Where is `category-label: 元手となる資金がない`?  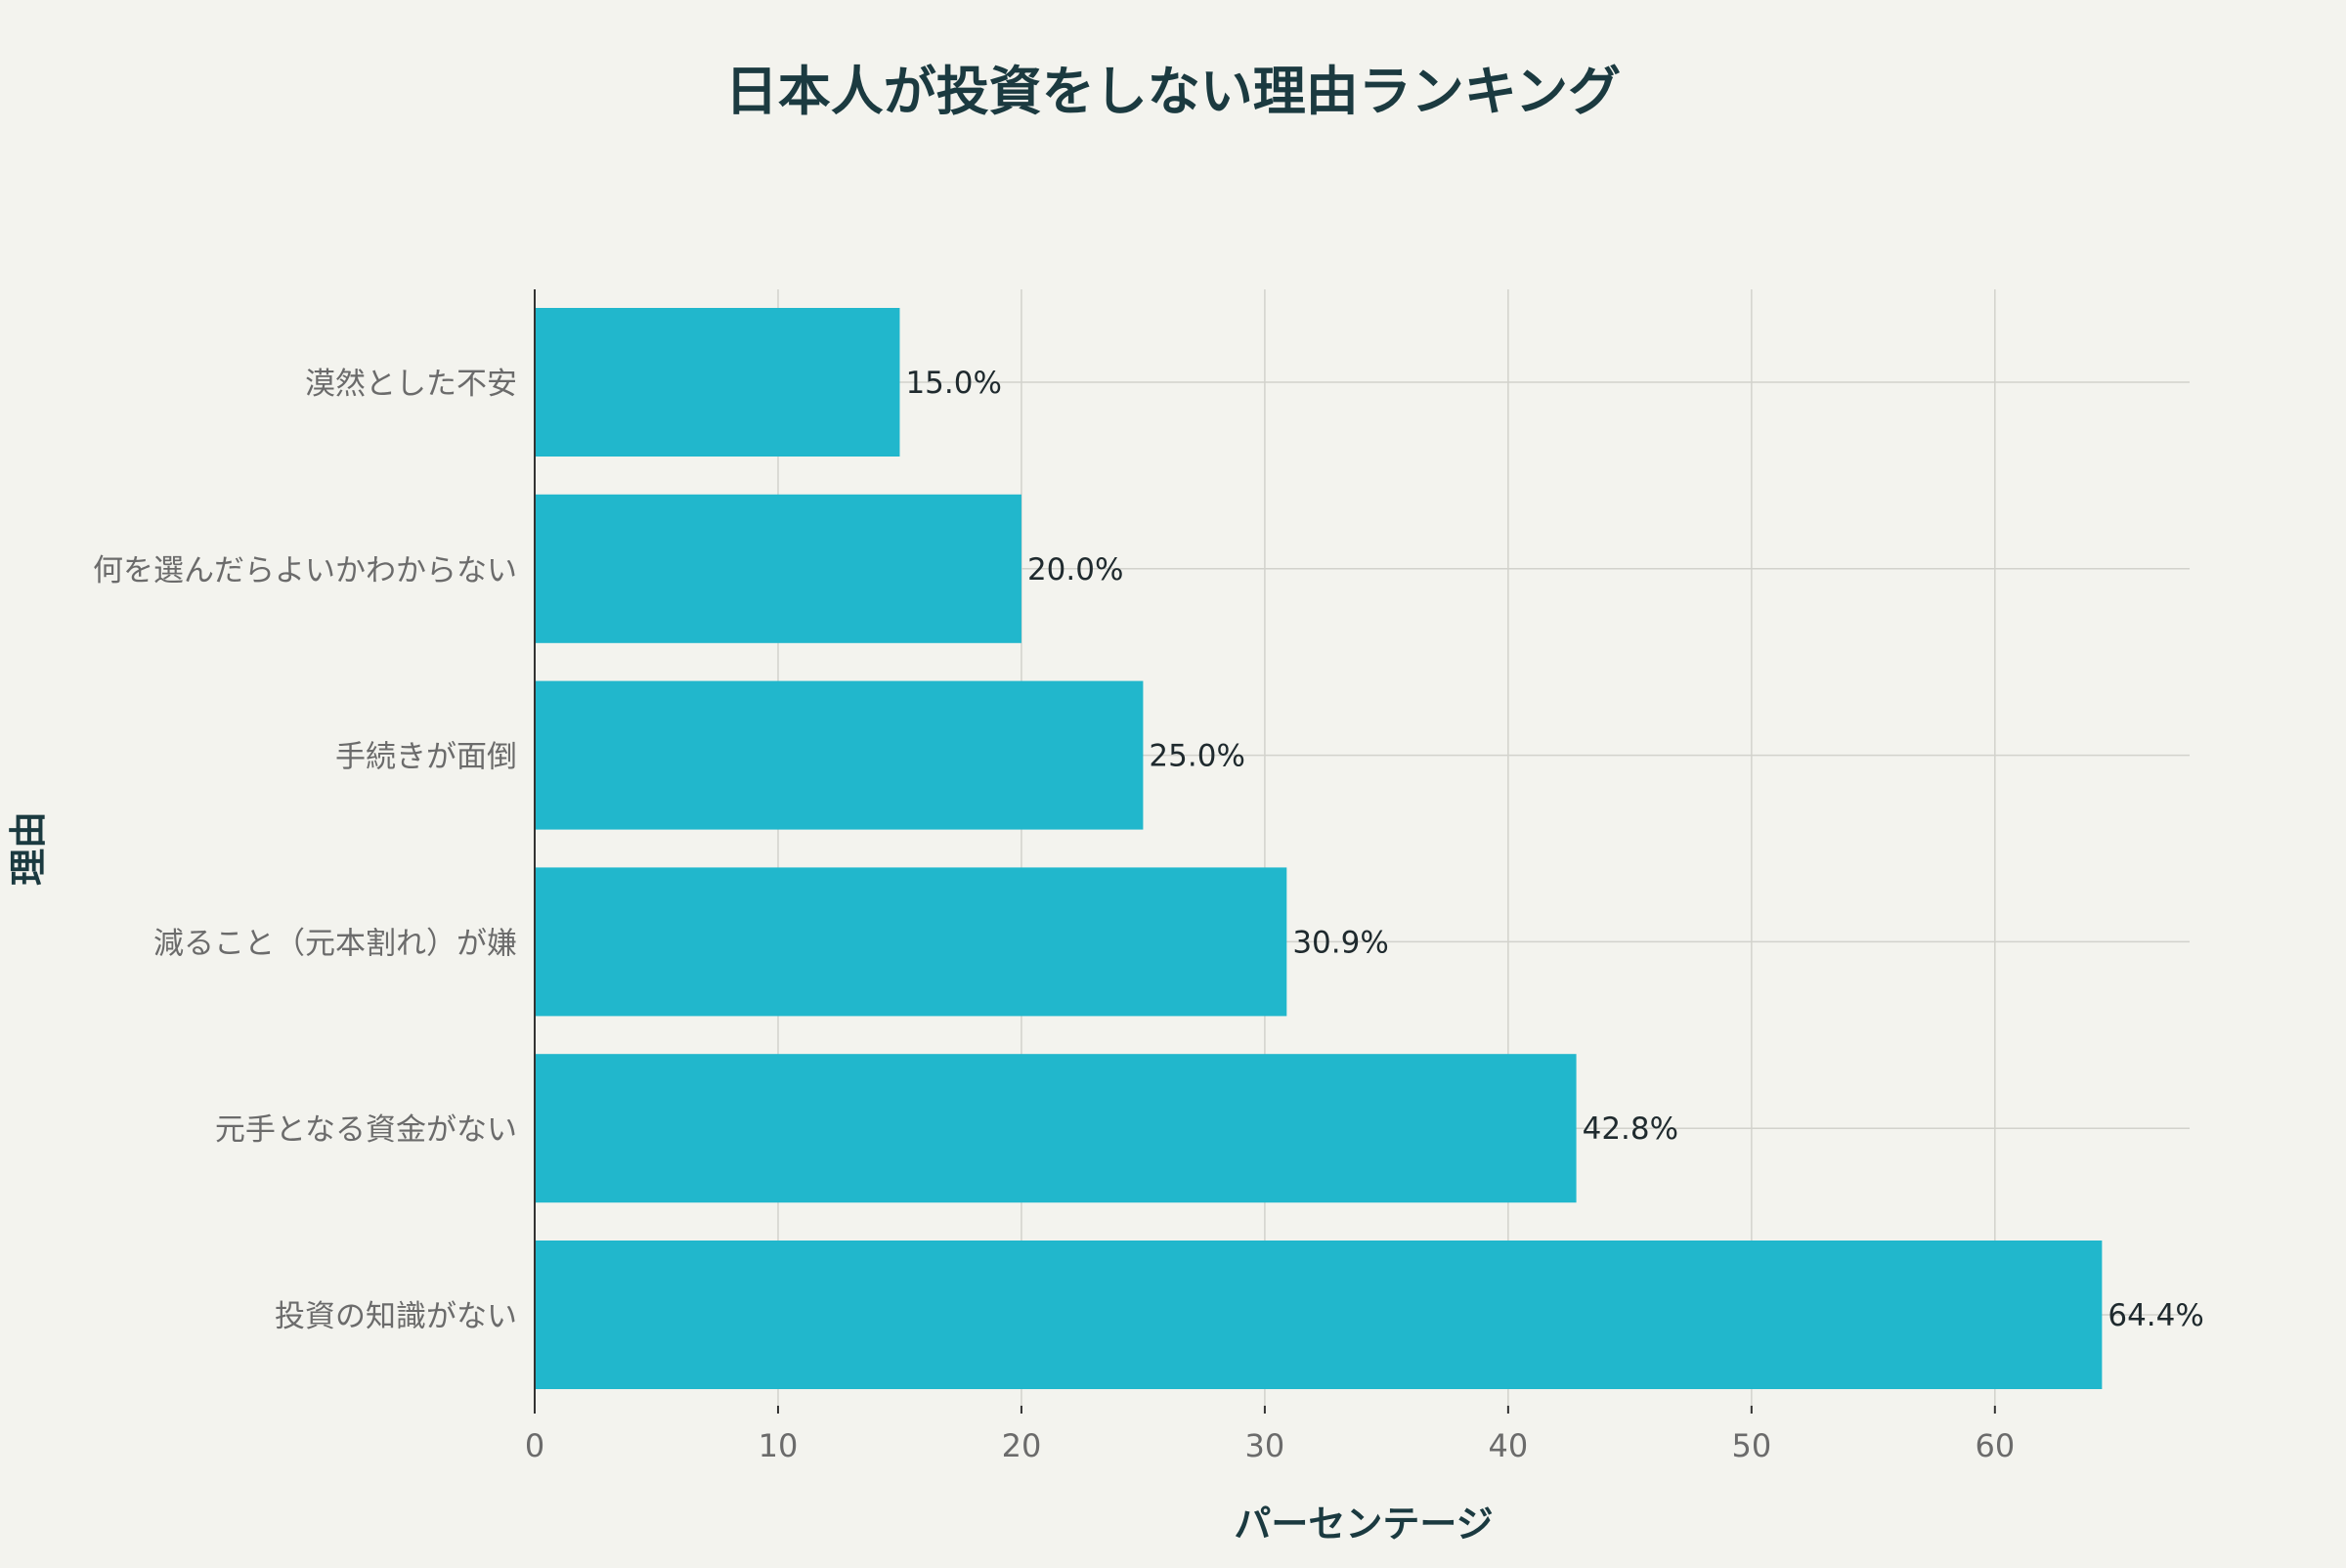
category-label: 元手となる資金がない is located at coordinates (366, 1130).